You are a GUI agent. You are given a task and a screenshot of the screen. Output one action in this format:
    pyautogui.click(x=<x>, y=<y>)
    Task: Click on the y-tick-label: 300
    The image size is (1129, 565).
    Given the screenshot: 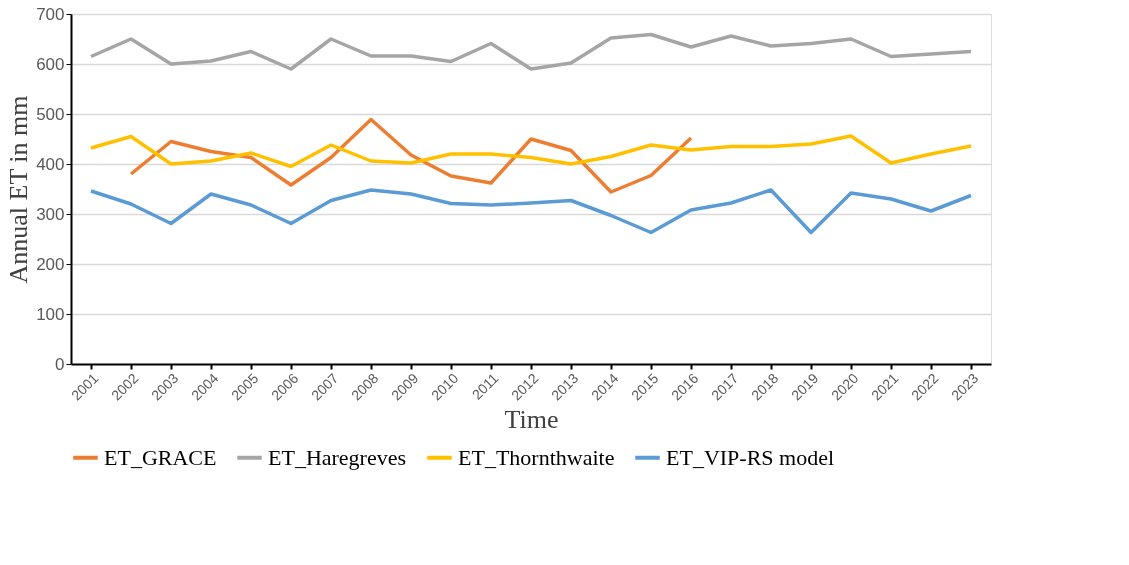 What is the action you would take?
    pyautogui.click(x=50, y=214)
    